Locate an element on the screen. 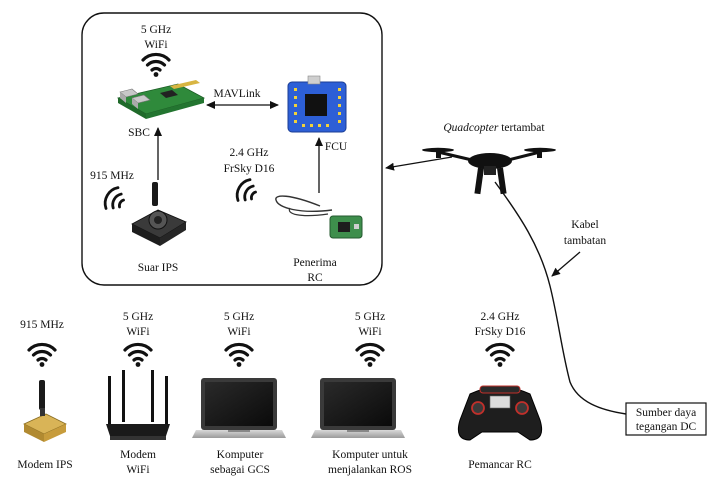 The width and height of the screenshot is (720, 493). tether-cable is located at coordinates (560, 298).